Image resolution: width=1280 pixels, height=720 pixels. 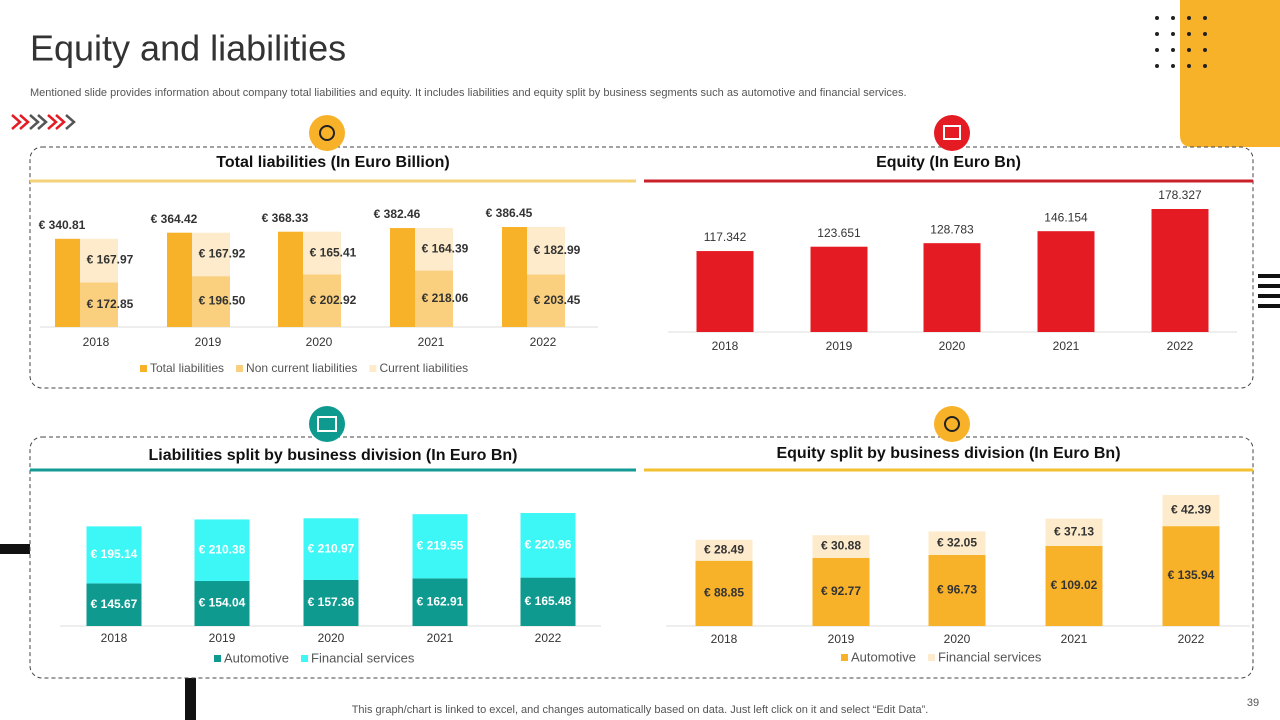 I want to click on value-label: € 37.13, so click(x=1074, y=531).